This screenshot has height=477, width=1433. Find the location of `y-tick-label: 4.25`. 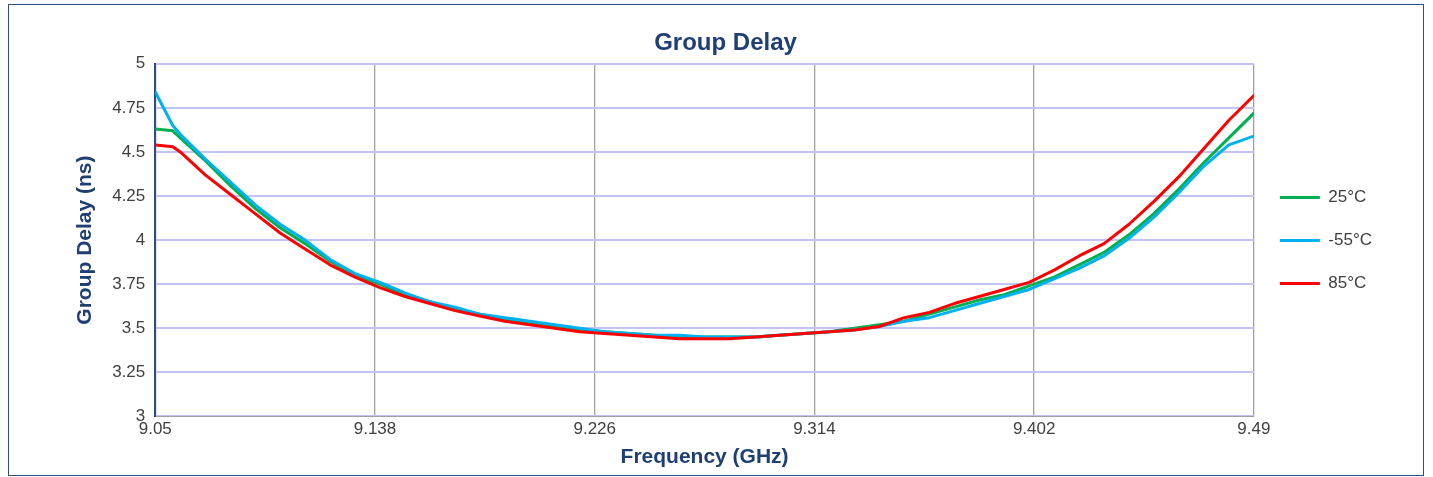

y-tick-label: 4.25 is located at coordinates (129, 195).